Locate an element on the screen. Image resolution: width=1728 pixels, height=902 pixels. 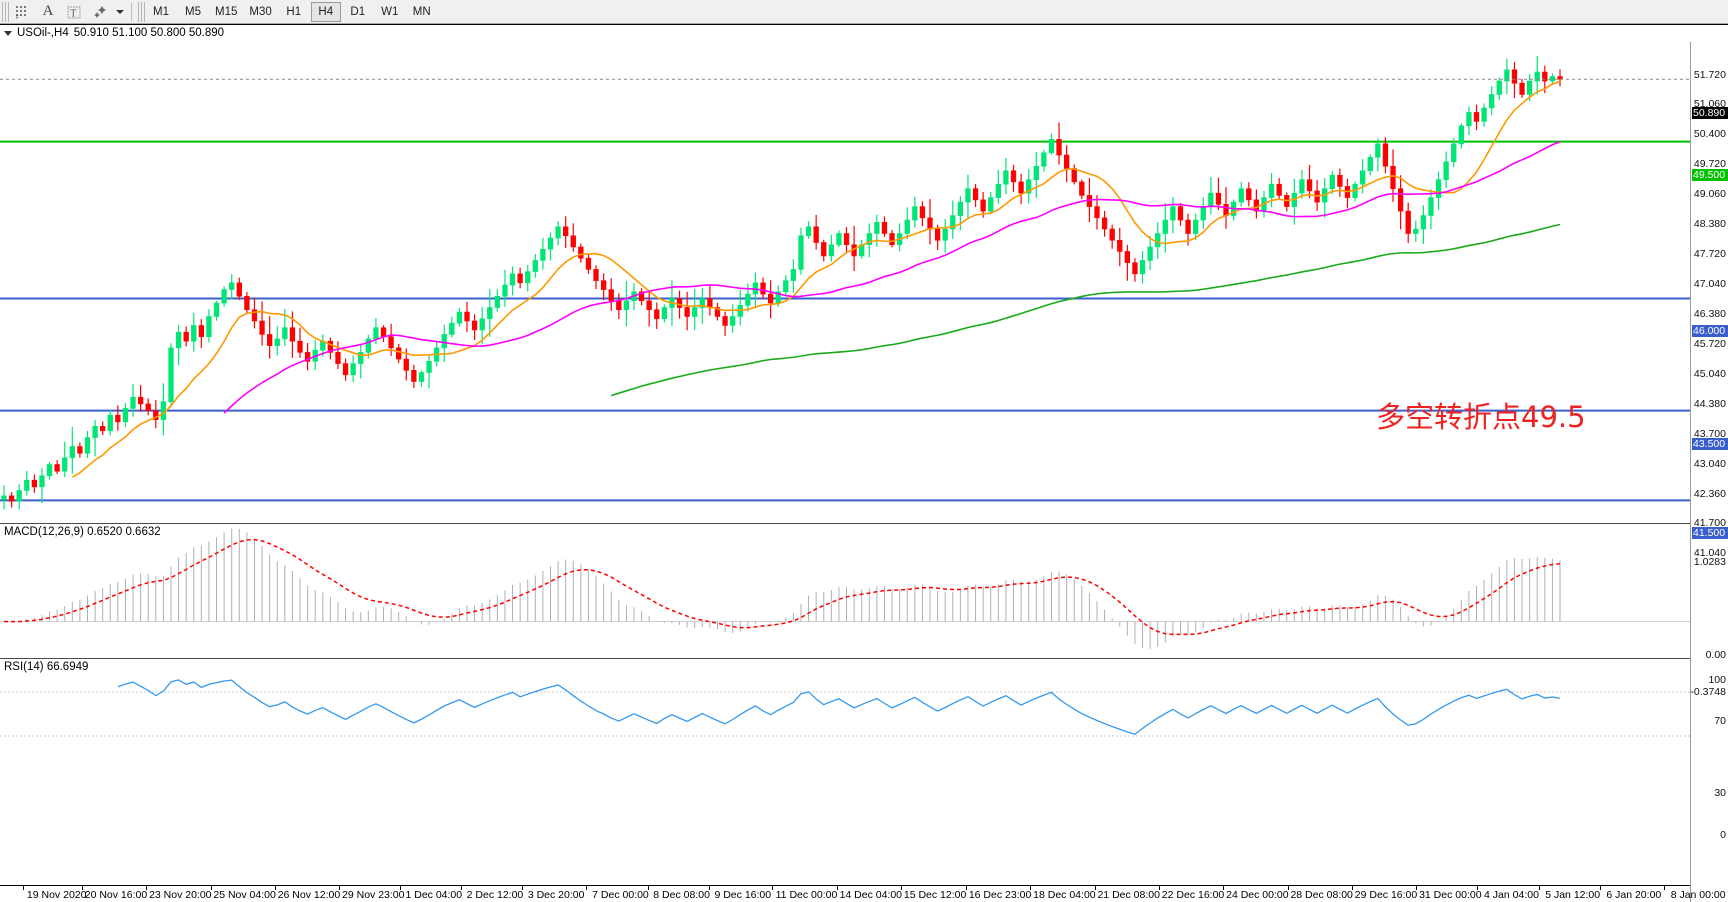
text-box-icon: T is located at coordinates (74, 12).